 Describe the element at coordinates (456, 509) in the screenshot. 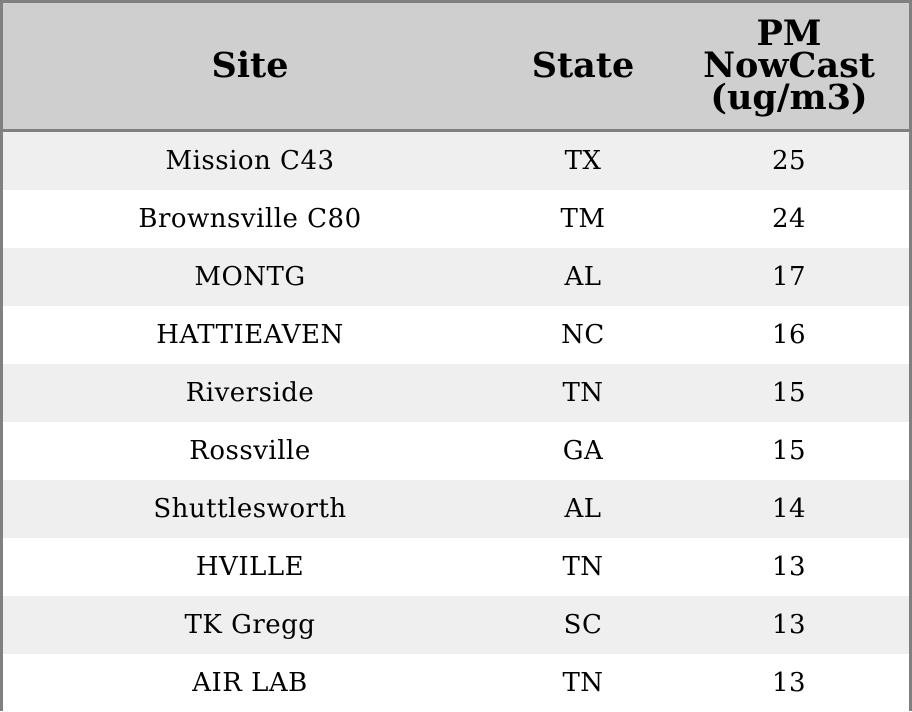

I see `table-row: Shuttlesworth AL 14` at that location.